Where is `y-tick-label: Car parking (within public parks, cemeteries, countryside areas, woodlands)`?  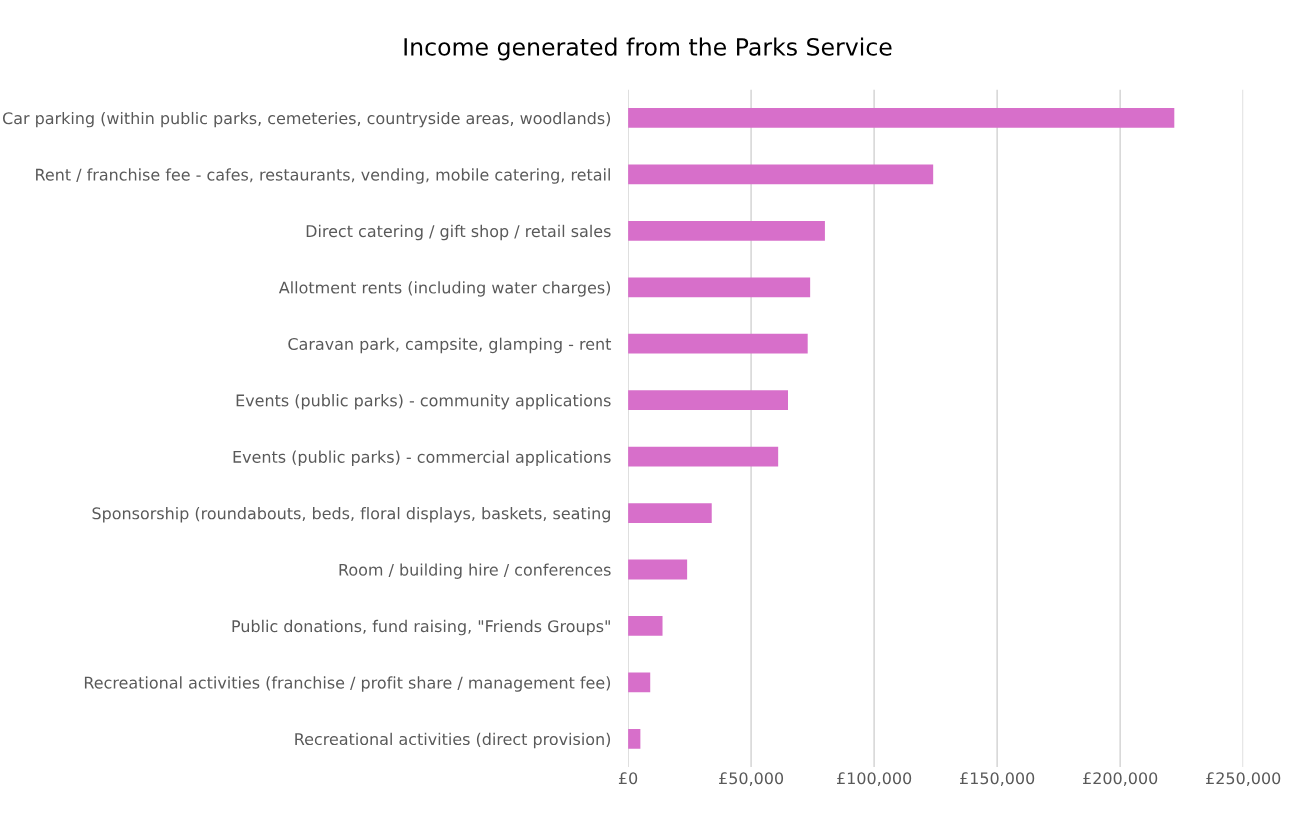
y-tick-label: Car parking (within public parks, cemeteries, countryside areas, woodlands) is located at coordinates (306, 119).